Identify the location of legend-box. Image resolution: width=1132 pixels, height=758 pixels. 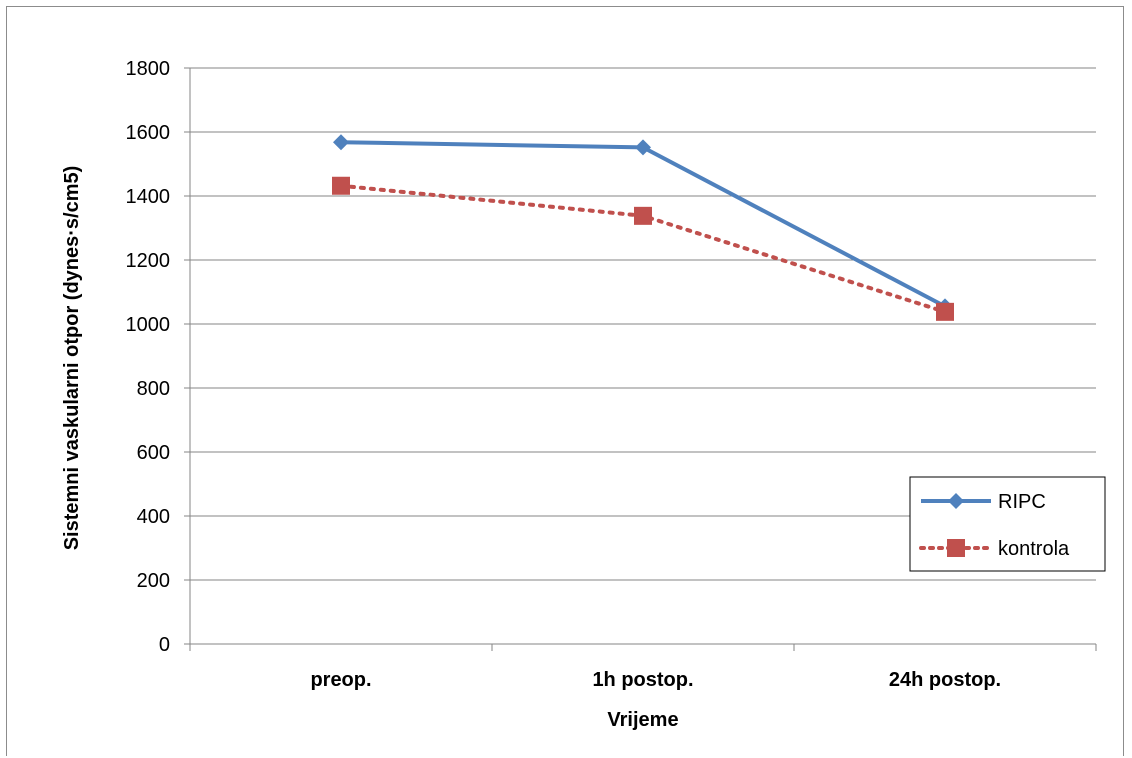
(1007, 524).